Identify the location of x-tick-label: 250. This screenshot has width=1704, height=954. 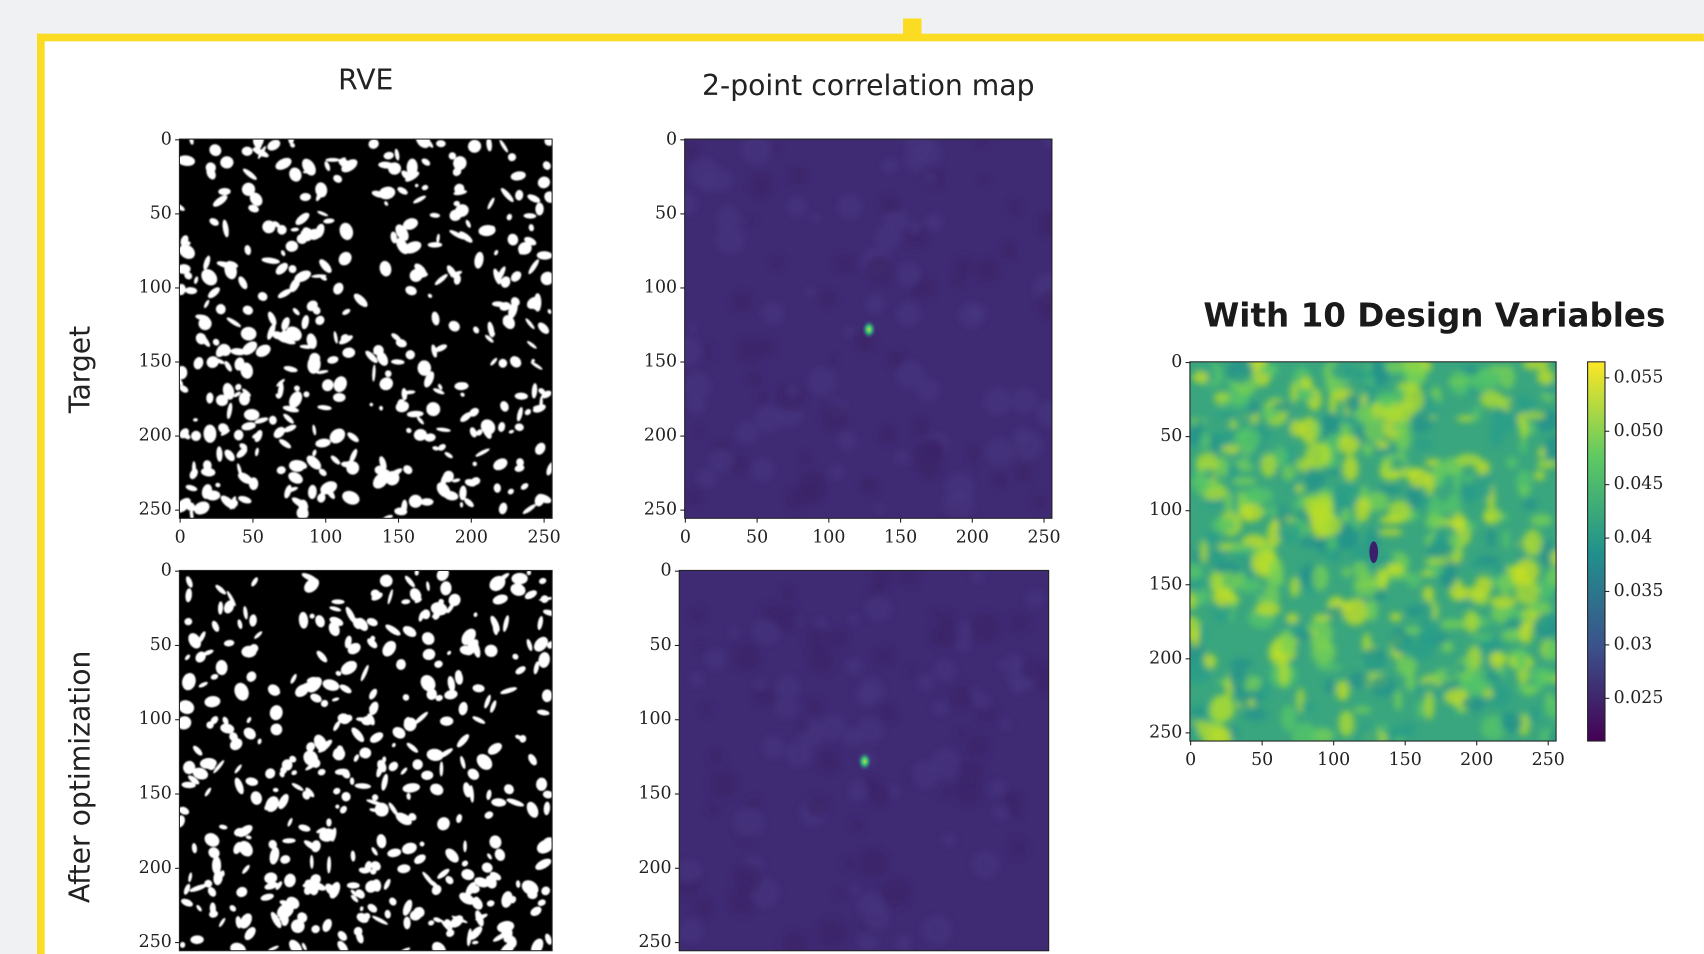
(544, 537).